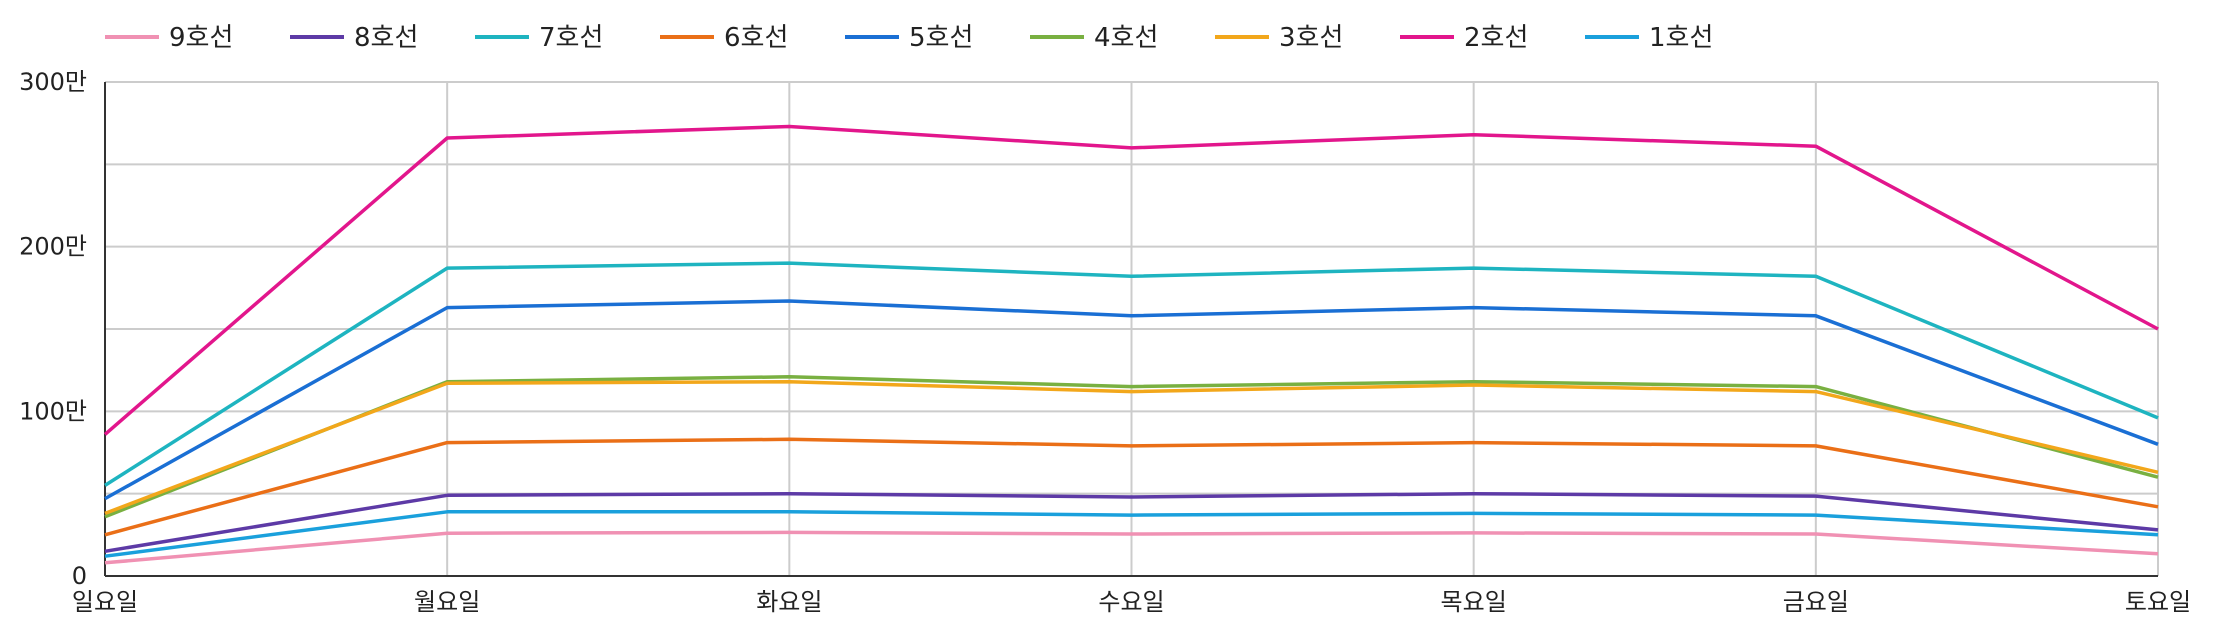  I want to click on y-tick-label: 0, so click(79, 576).